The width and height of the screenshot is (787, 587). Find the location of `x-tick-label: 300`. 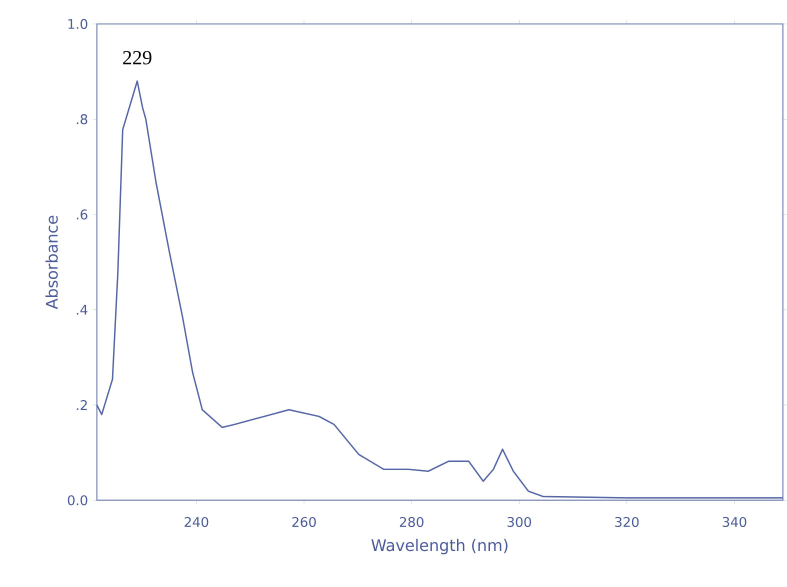

x-tick-label: 300 is located at coordinates (520, 521).